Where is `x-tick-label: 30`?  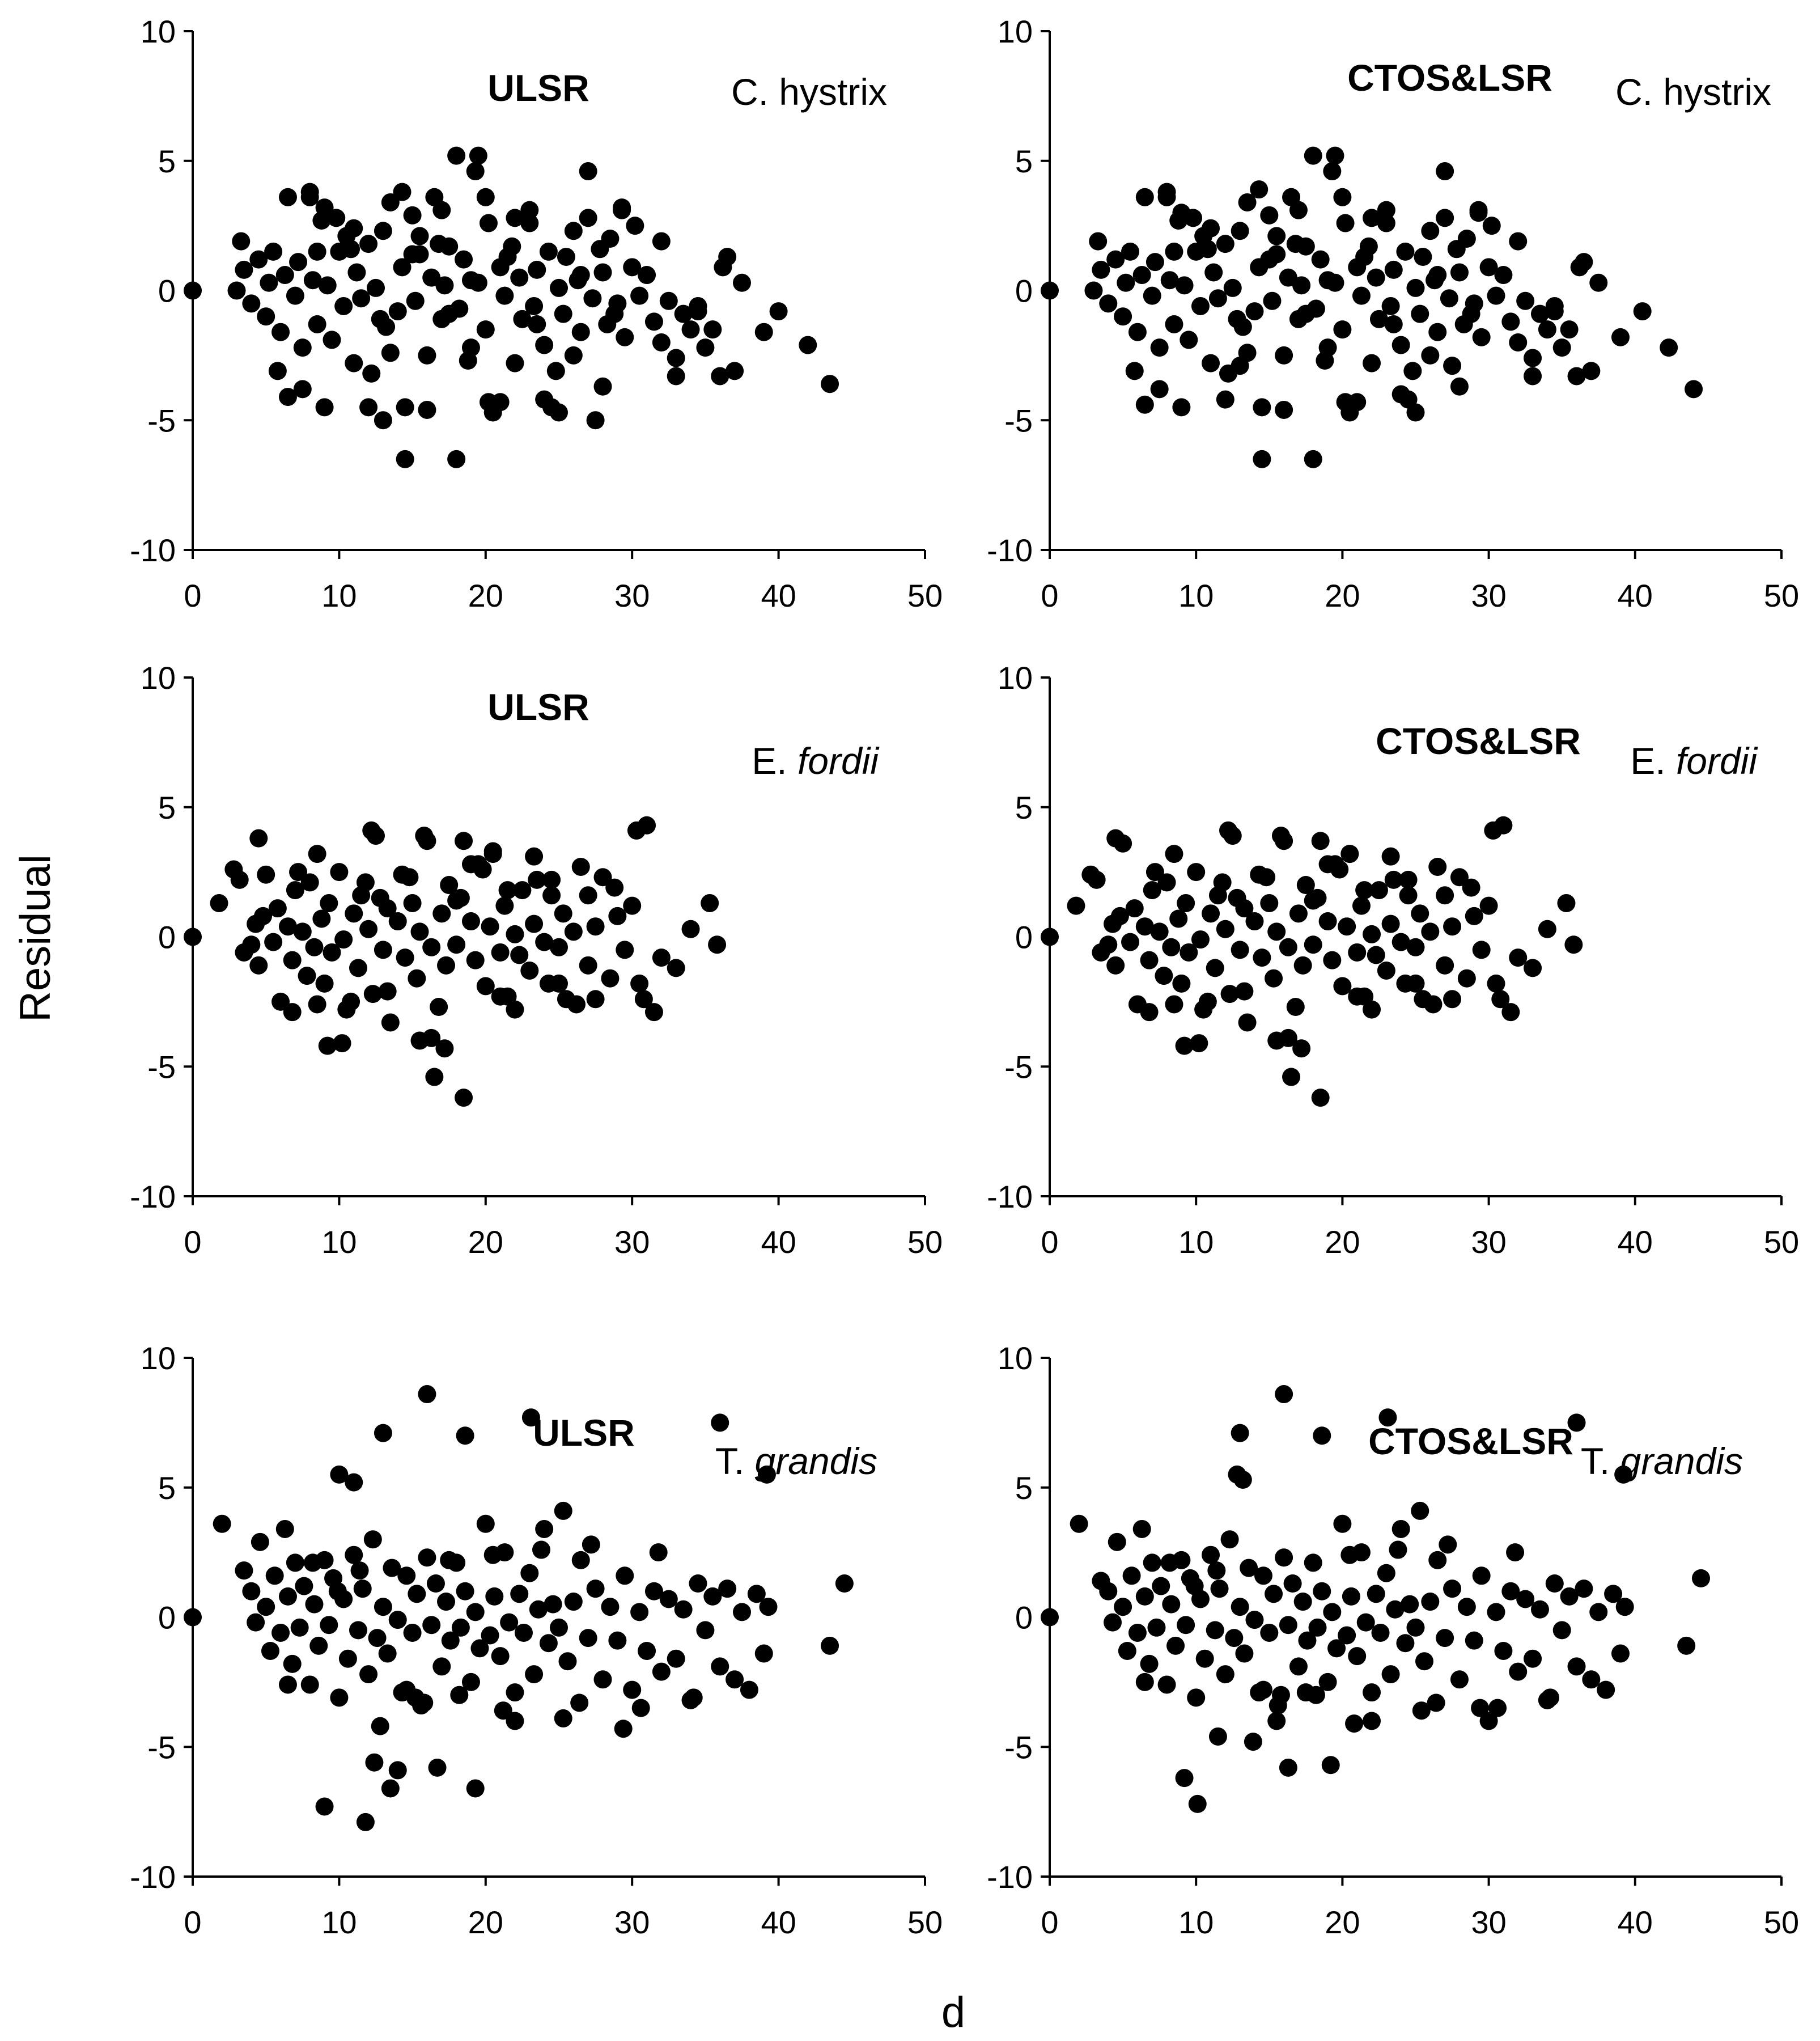
x-tick-label: 30 is located at coordinates (632, 1922).